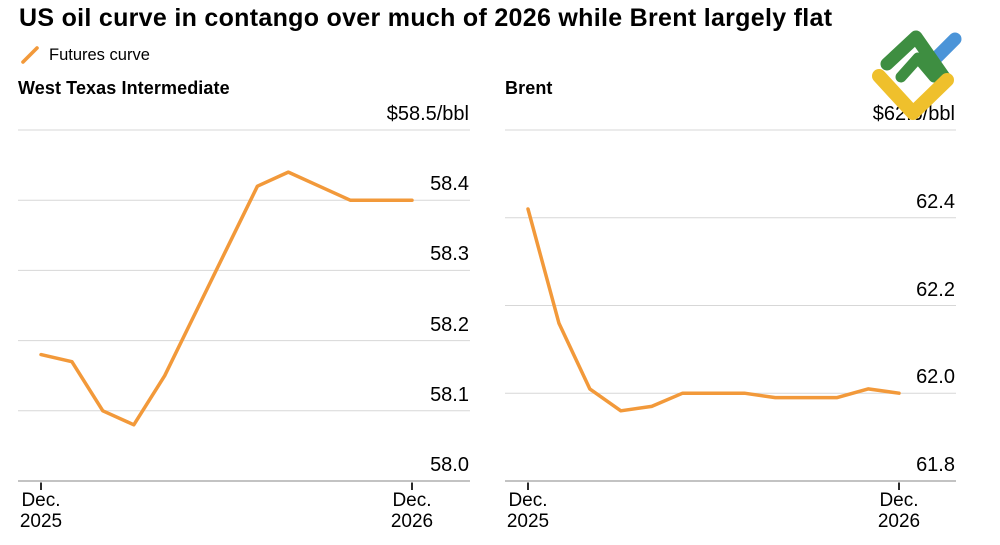 The image size is (1000, 545). I want to click on panel-title-brent: Brent, so click(529, 88).